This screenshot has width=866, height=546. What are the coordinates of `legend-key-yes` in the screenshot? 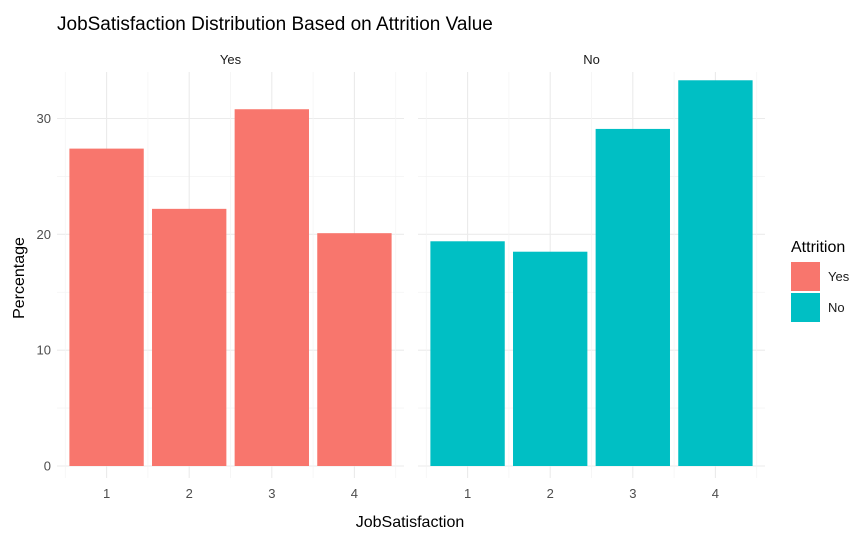 It's located at (805, 276).